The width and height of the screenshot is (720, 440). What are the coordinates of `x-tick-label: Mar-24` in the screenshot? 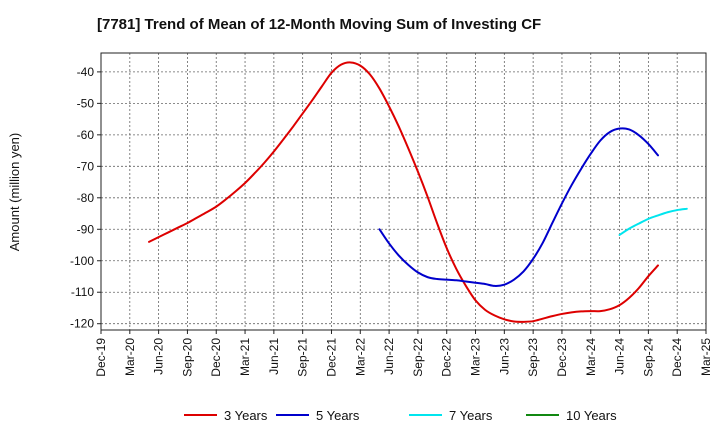 It's located at (591, 357).